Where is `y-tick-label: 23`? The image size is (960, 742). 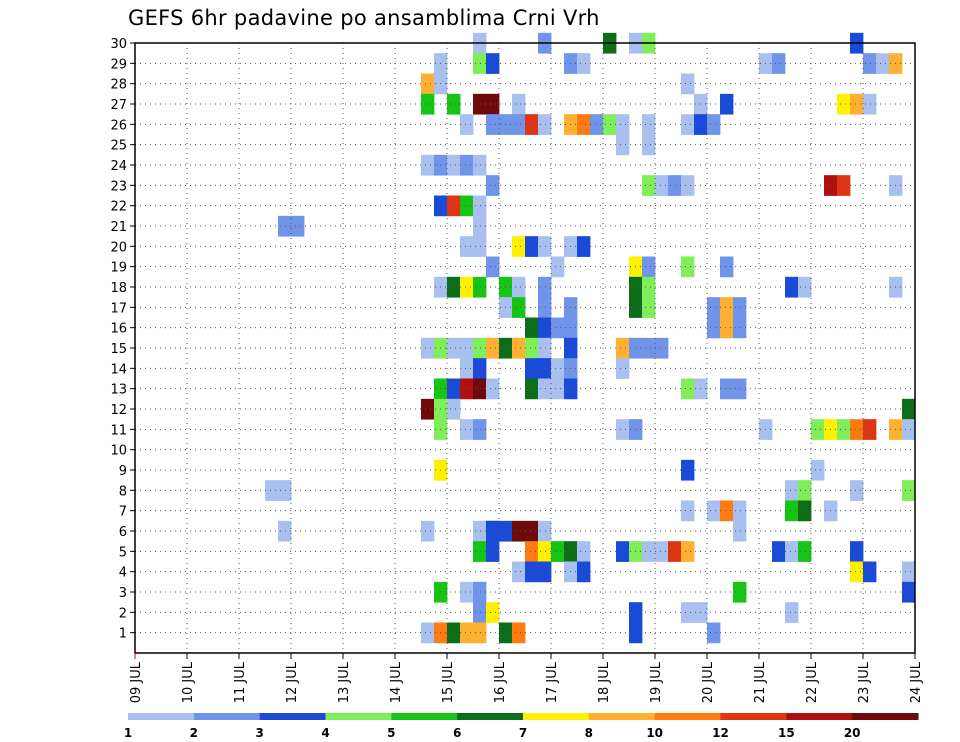 y-tick-label: 23 is located at coordinates (118, 186).